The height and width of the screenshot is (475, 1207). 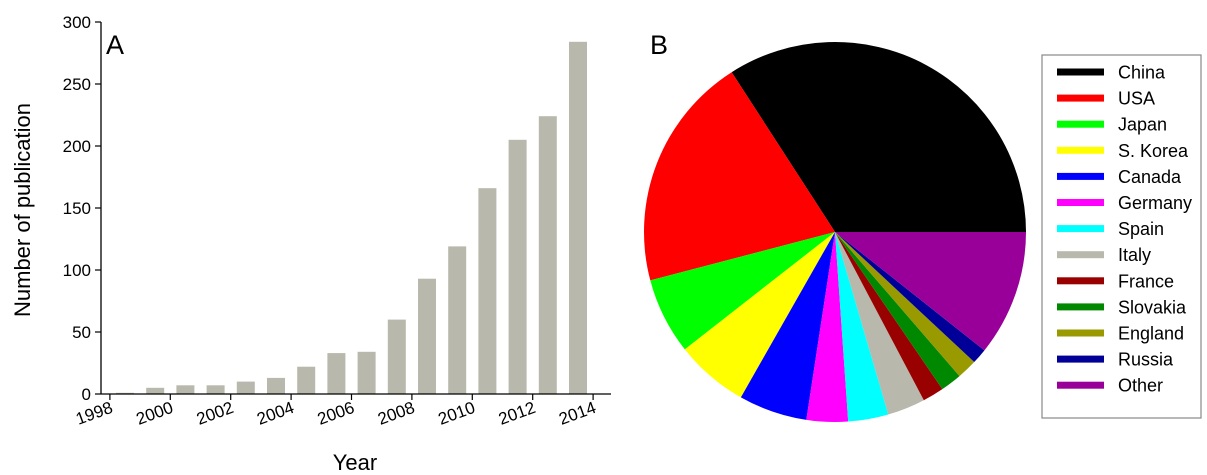 I want to click on pie-slice-england, so click(x=905, y=304).